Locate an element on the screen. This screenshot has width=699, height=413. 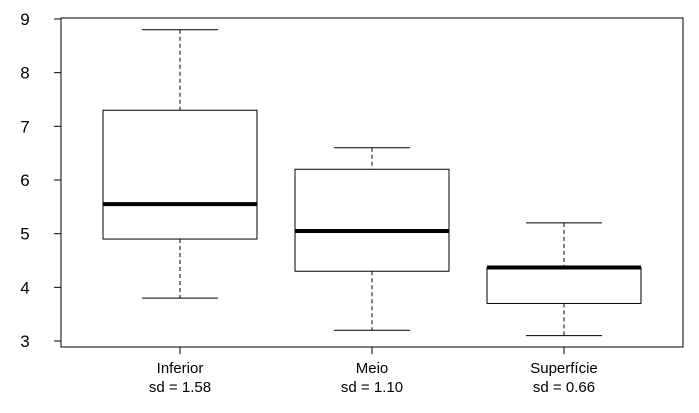
category-label: Superfície is located at coordinates (564, 368).